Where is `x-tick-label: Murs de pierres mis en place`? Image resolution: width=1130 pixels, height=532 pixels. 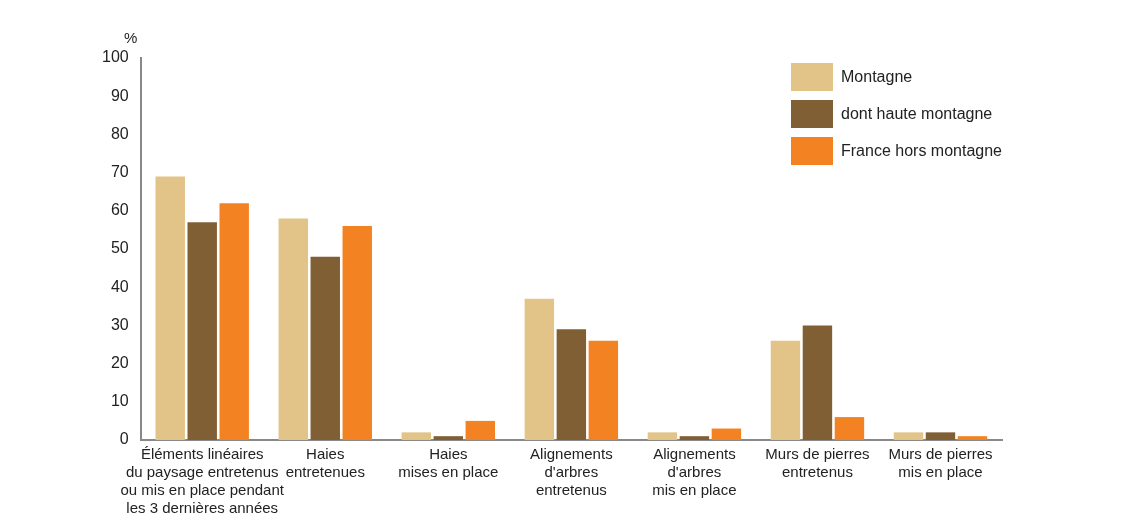
x-tick-label: Murs de pierres mis en place is located at coordinates (940, 463).